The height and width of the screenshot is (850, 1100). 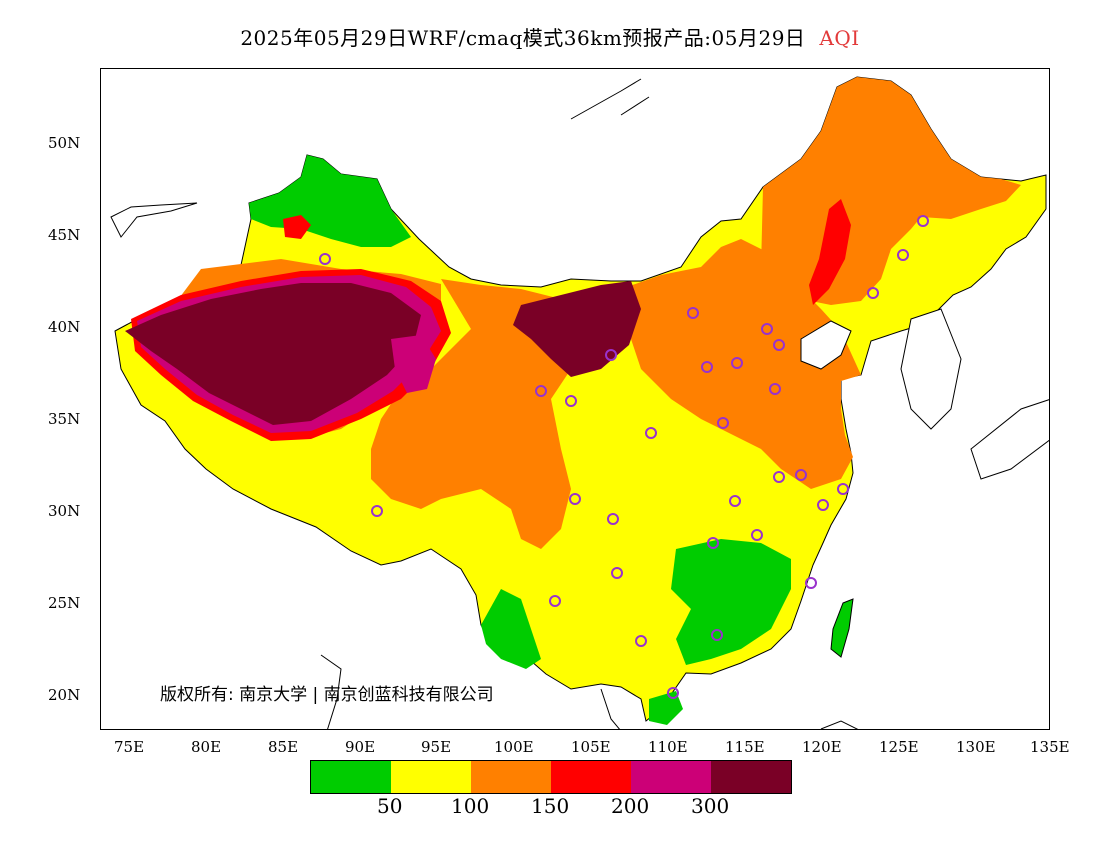 What do you see at coordinates (523, 38) in the screenshot?
I see `title-main: 2025年05月29日WRF/cmaq模式36km预报产品:05月29日` at bounding box center [523, 38].